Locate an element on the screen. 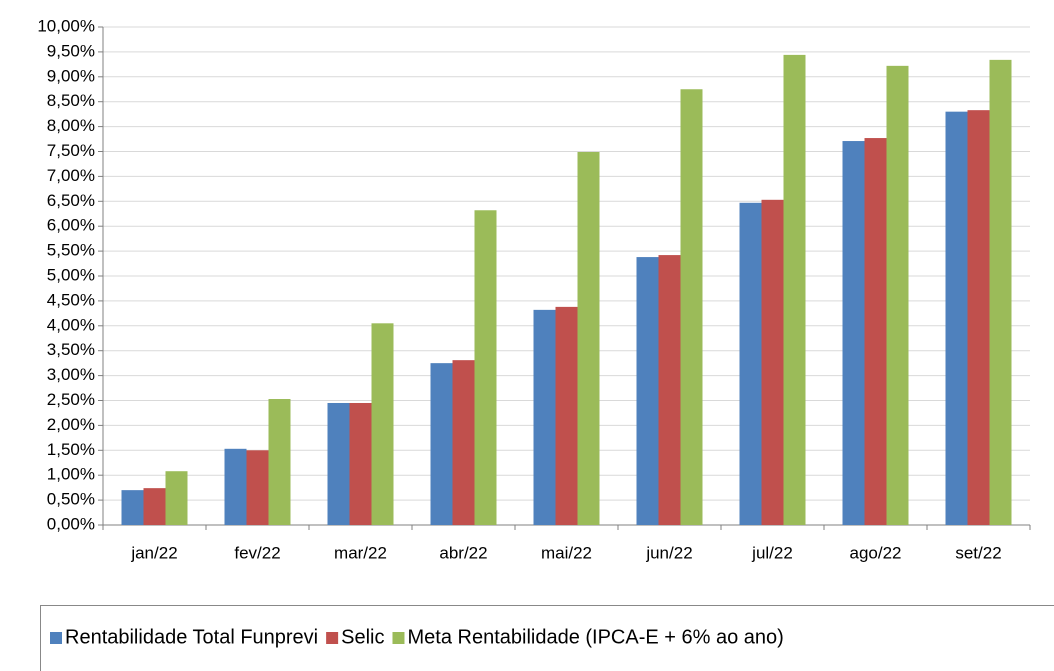 Image resolution: width=1054 pixels, height=671 pixels. y-tick-label: 6,00% is located at coordinates (71, 225).